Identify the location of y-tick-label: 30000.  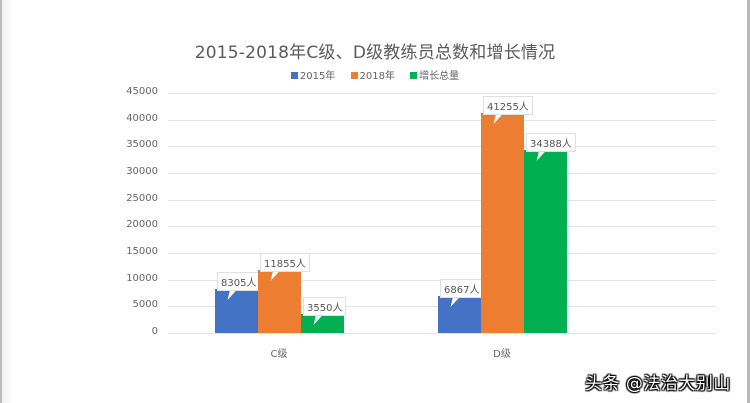
(142, 171).